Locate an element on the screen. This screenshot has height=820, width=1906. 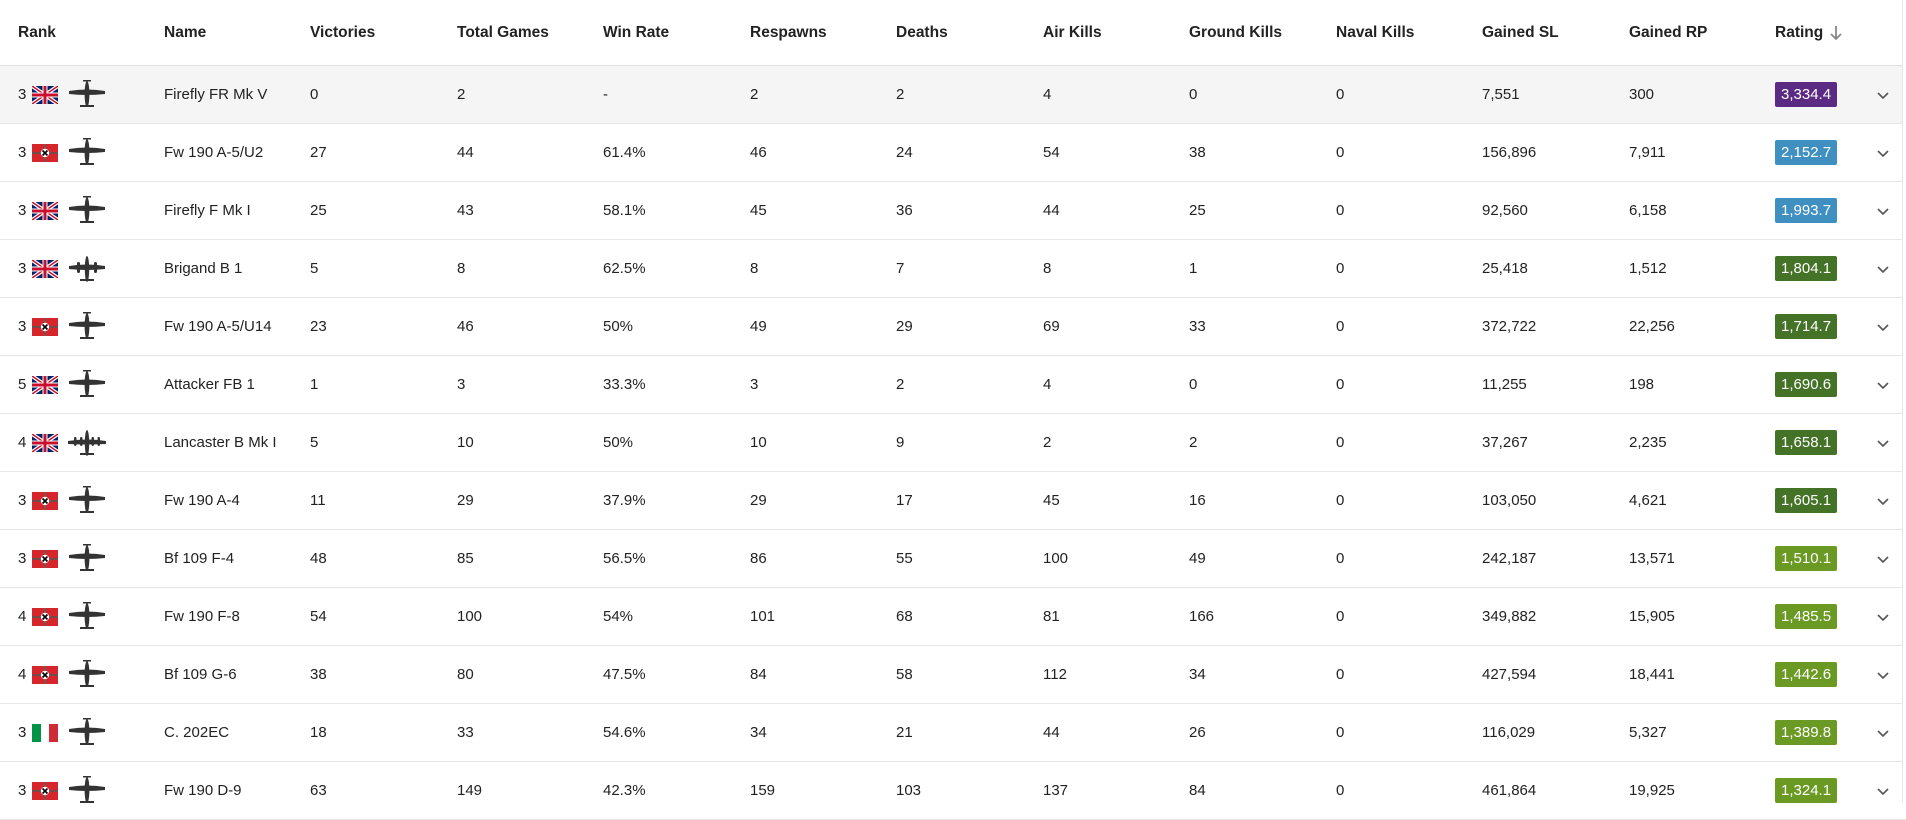
rating-cell: 1,510.1 is located at coordinates (1806, 558).